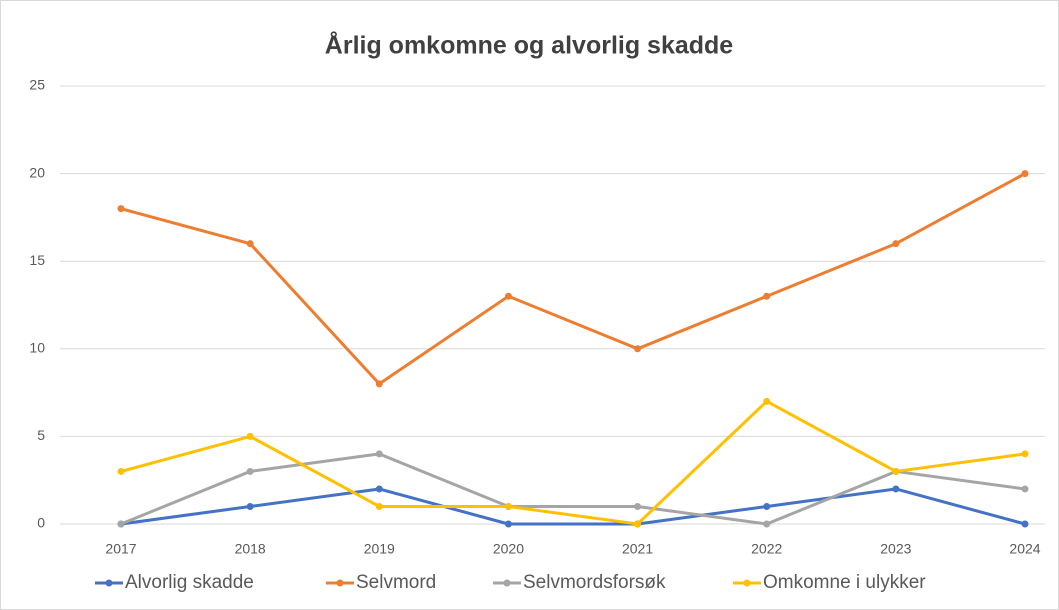 The image size is (1059, 610). Describe the element at coordinates (37, 85) in the screenshot. I see `y-tick-label: 25` at that location.